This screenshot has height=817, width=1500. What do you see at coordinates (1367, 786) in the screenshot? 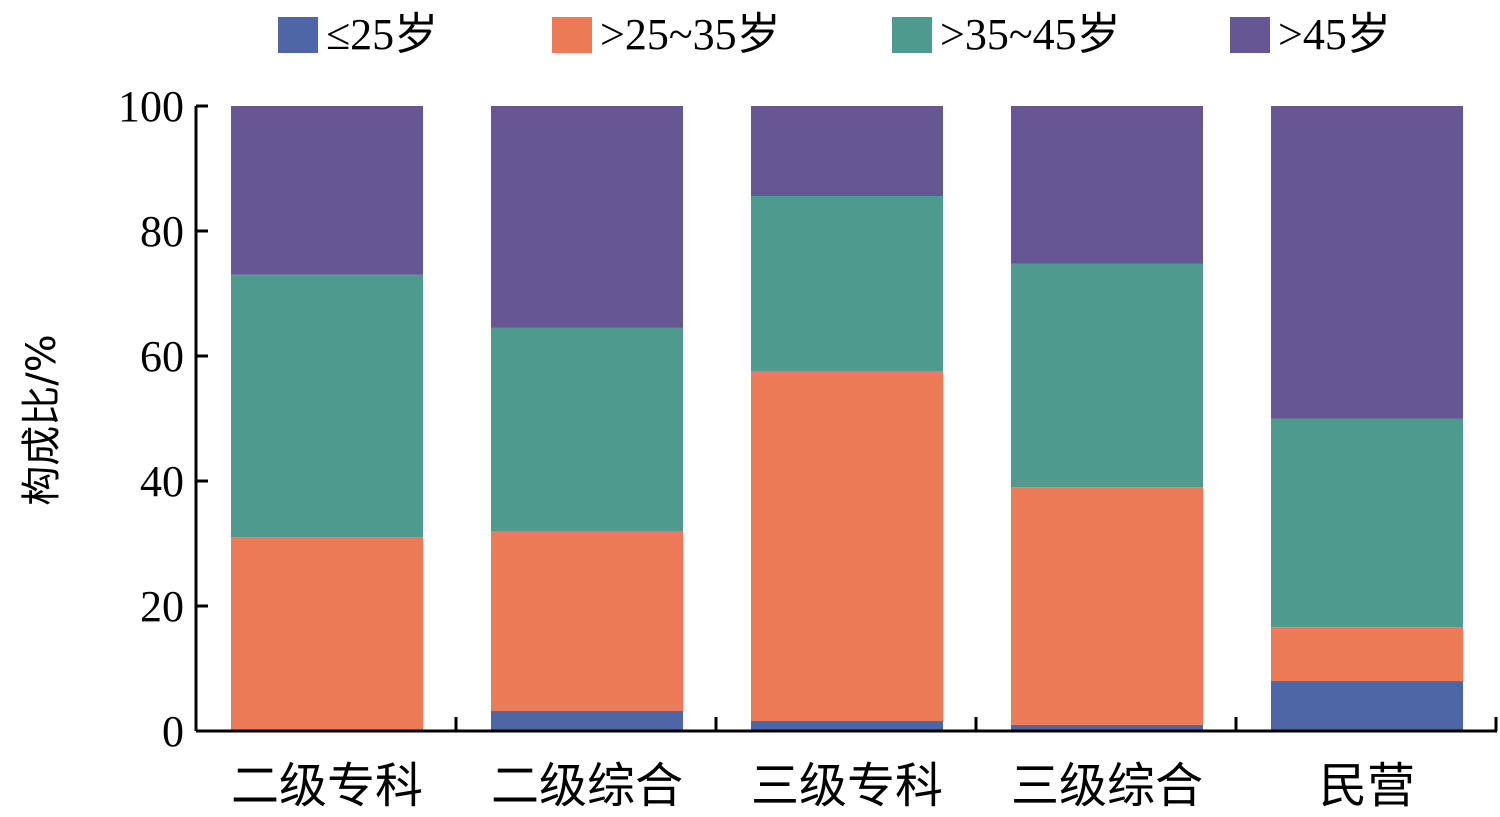
I see `x-tick-label: 民营` at bounding box center [1367, 786].